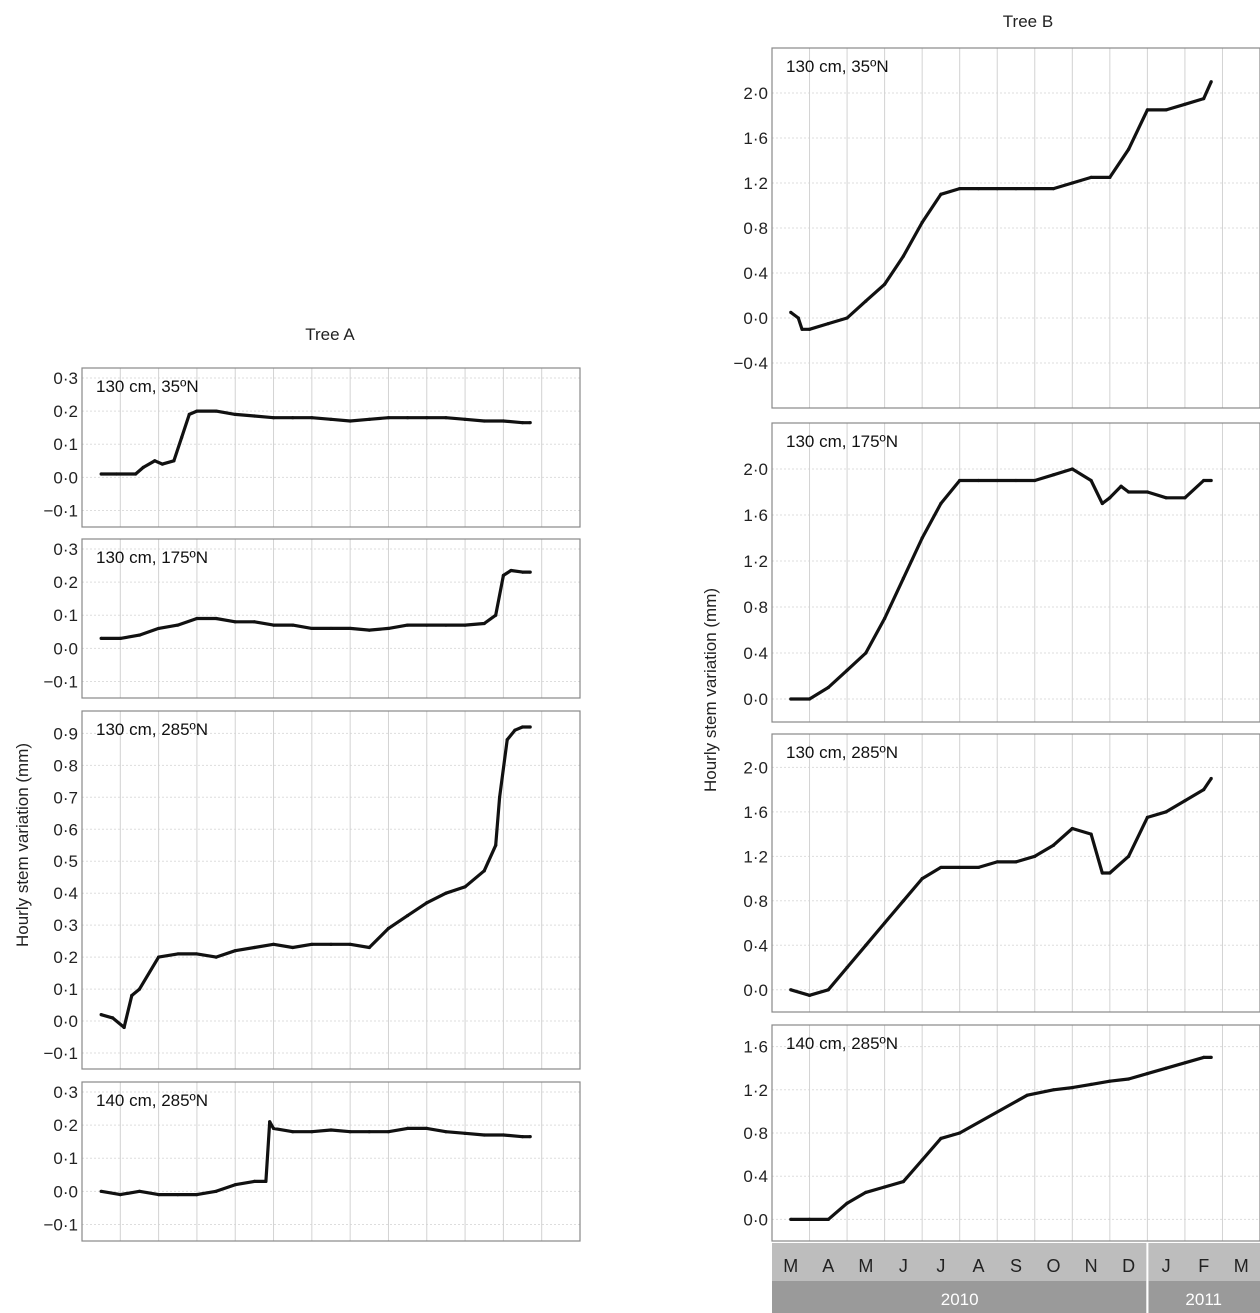 This screenshot has width=1260, height=1313. What do you see at coordinates (22, 845) in the screenshot?
I see `tree-a-y-axis-label: Hourly stem variation (mm)` at bounding box center [22, 845].